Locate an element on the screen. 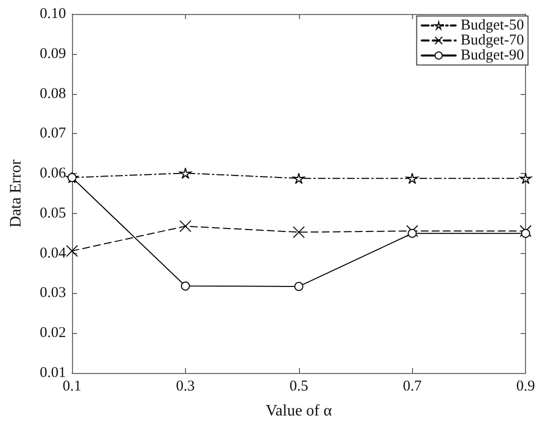 Image resolution: width=538 pixels, height=424 pixels. y-tick-label: 0.03 is located at coordinates (53, 293).